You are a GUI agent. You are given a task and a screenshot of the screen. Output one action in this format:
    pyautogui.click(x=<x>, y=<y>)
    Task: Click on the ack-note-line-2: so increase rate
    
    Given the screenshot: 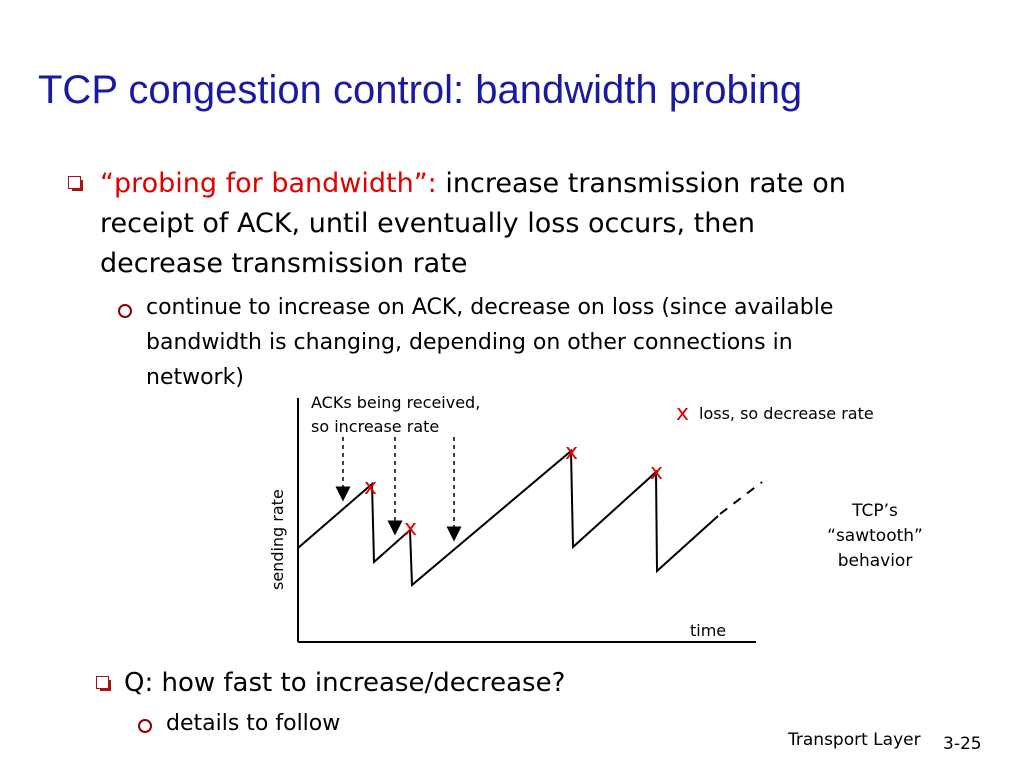 What is the action you would take?
    pyautogui.click(x=375, y=426)
    